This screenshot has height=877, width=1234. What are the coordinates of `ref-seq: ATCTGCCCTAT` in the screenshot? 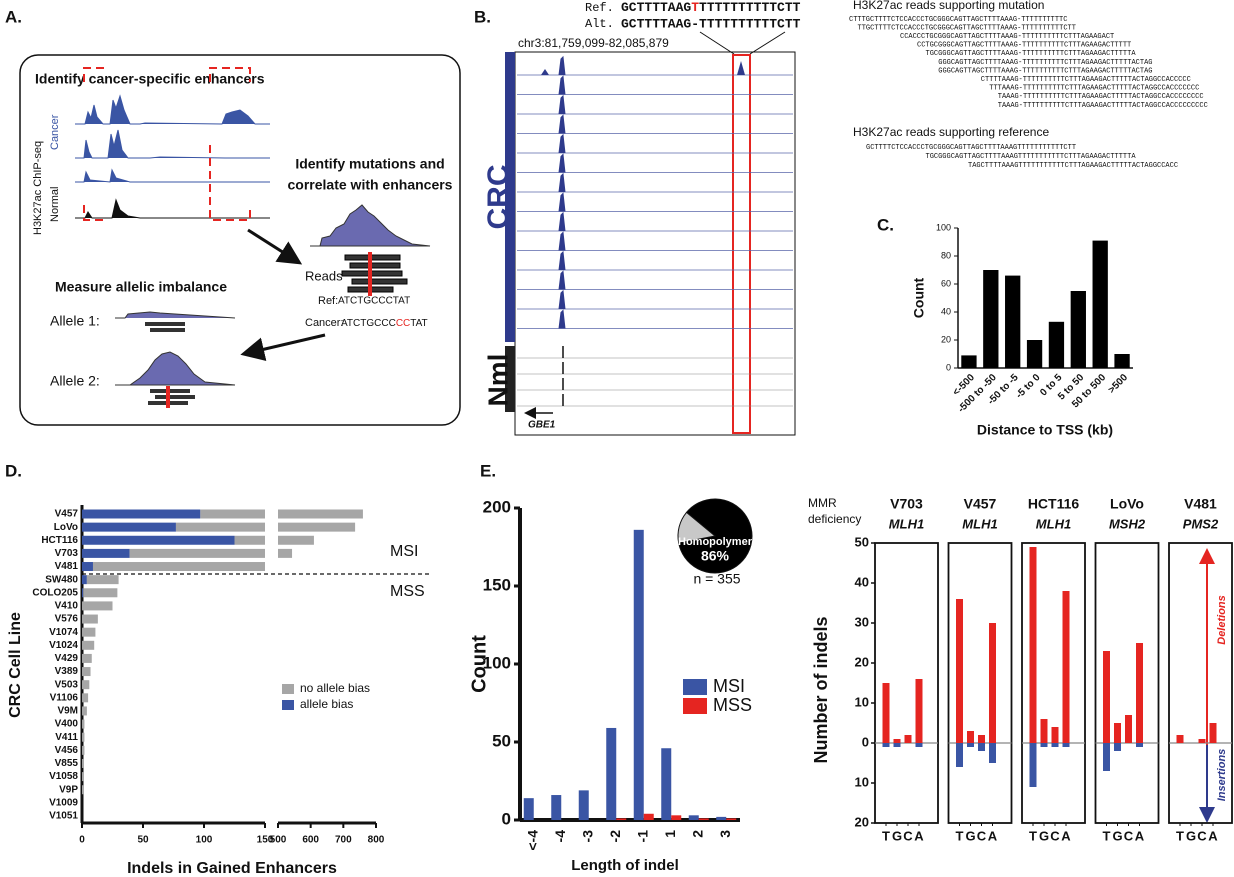 It's located at (374, 301).